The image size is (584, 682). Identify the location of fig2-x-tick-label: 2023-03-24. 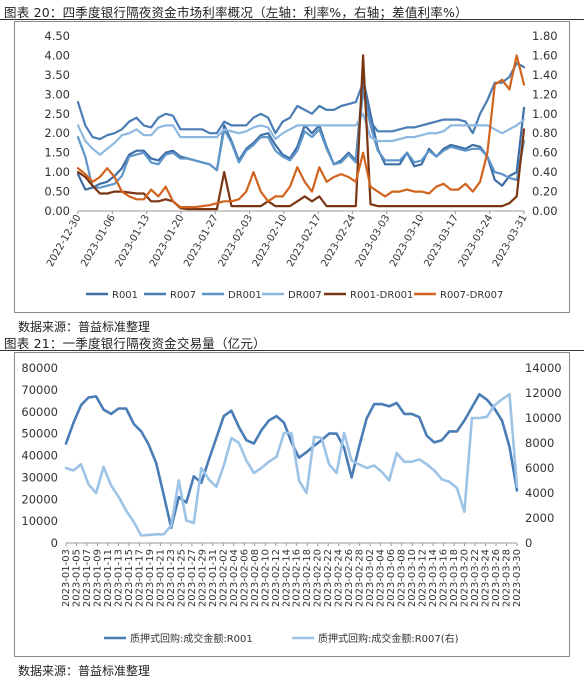
(486, 578).